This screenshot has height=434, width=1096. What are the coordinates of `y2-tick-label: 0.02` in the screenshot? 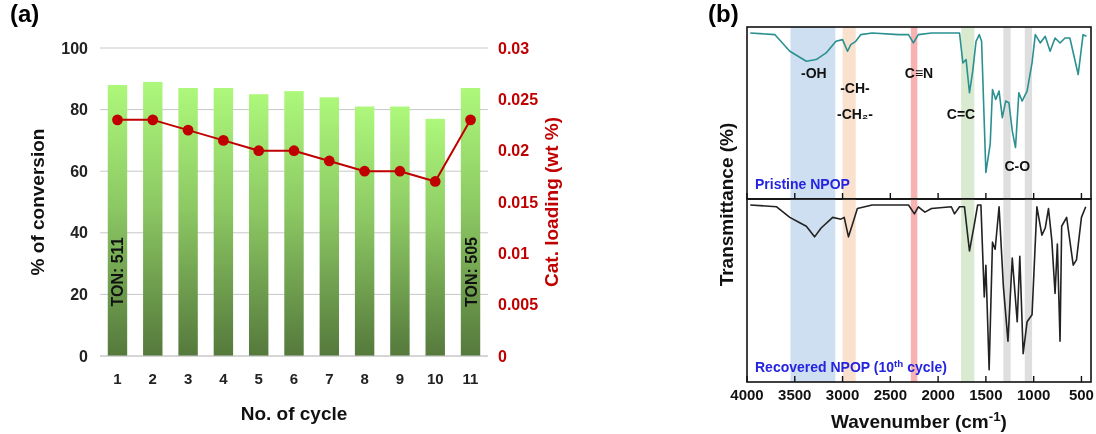 It's located at (514, 151).